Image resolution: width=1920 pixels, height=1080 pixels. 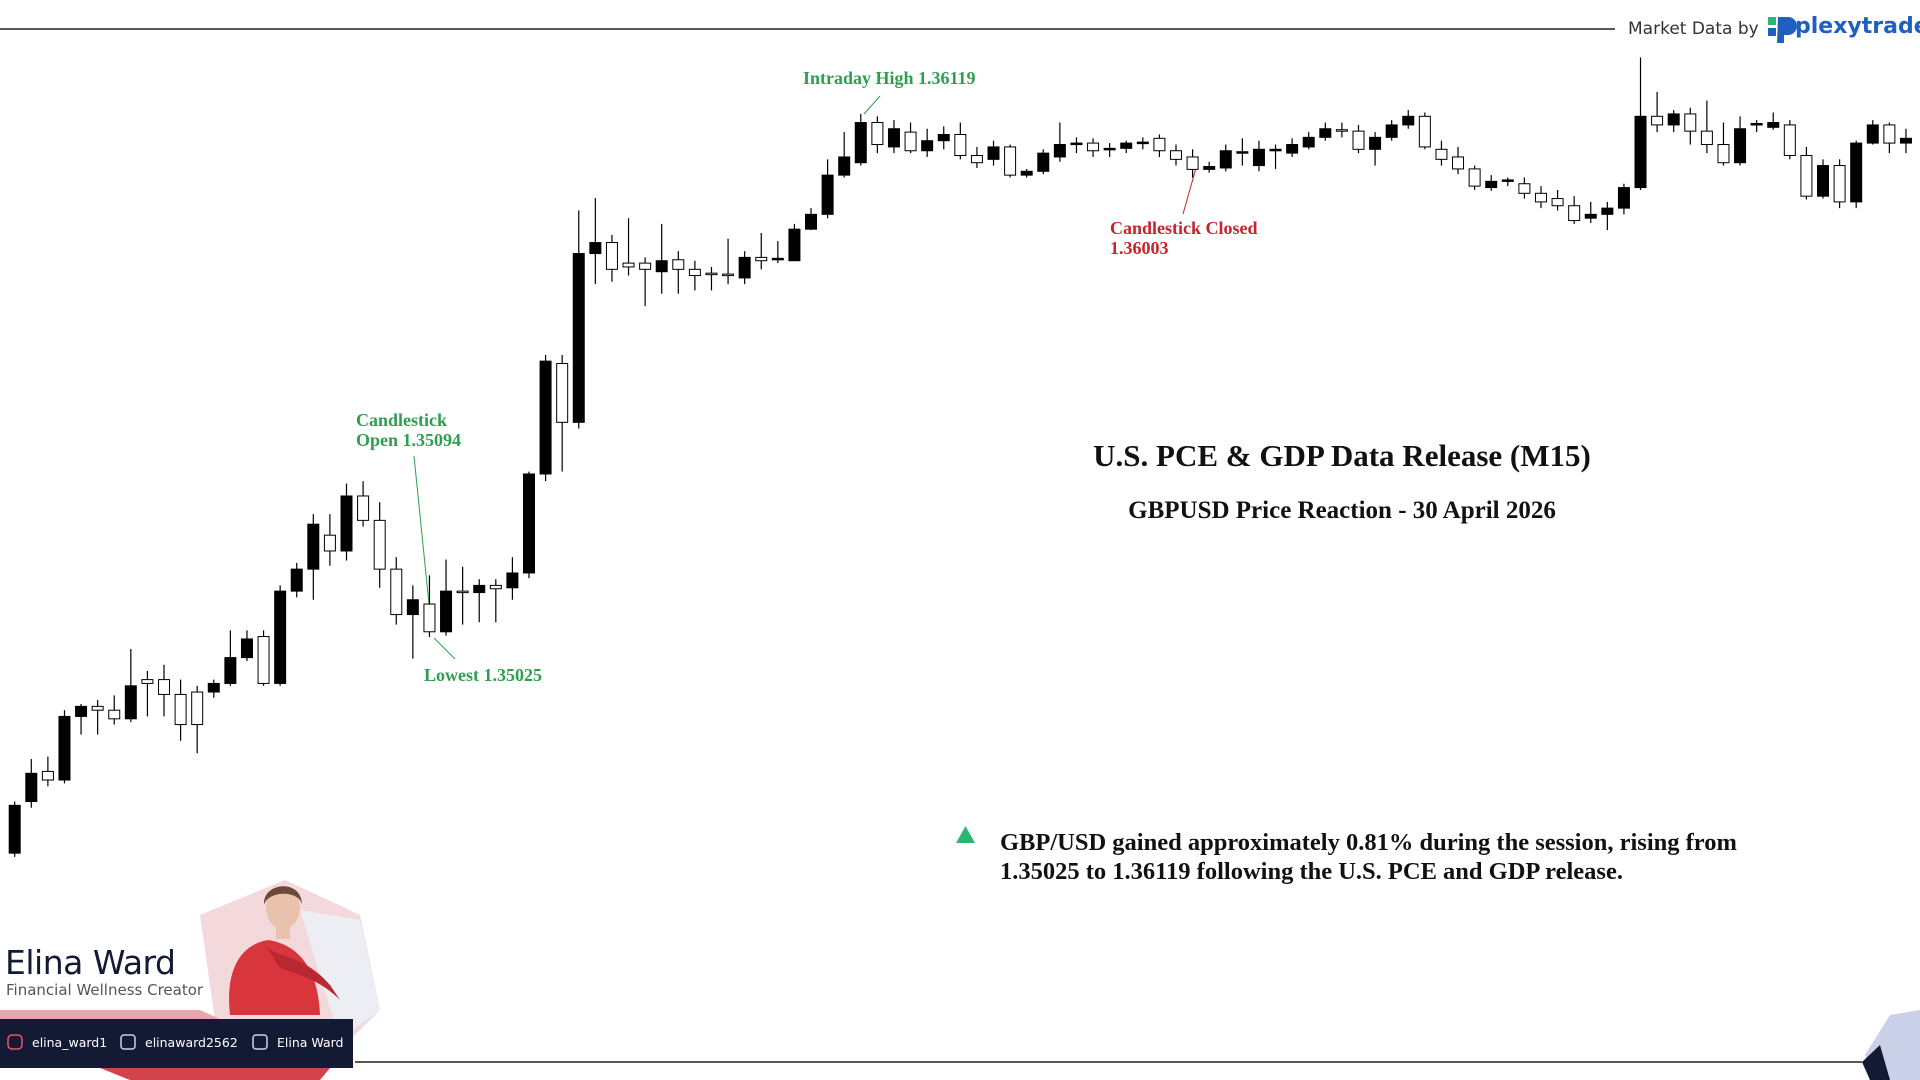 I want to click on creator-tagline: Financial Wellness Creator, so click(x=105, y=990).